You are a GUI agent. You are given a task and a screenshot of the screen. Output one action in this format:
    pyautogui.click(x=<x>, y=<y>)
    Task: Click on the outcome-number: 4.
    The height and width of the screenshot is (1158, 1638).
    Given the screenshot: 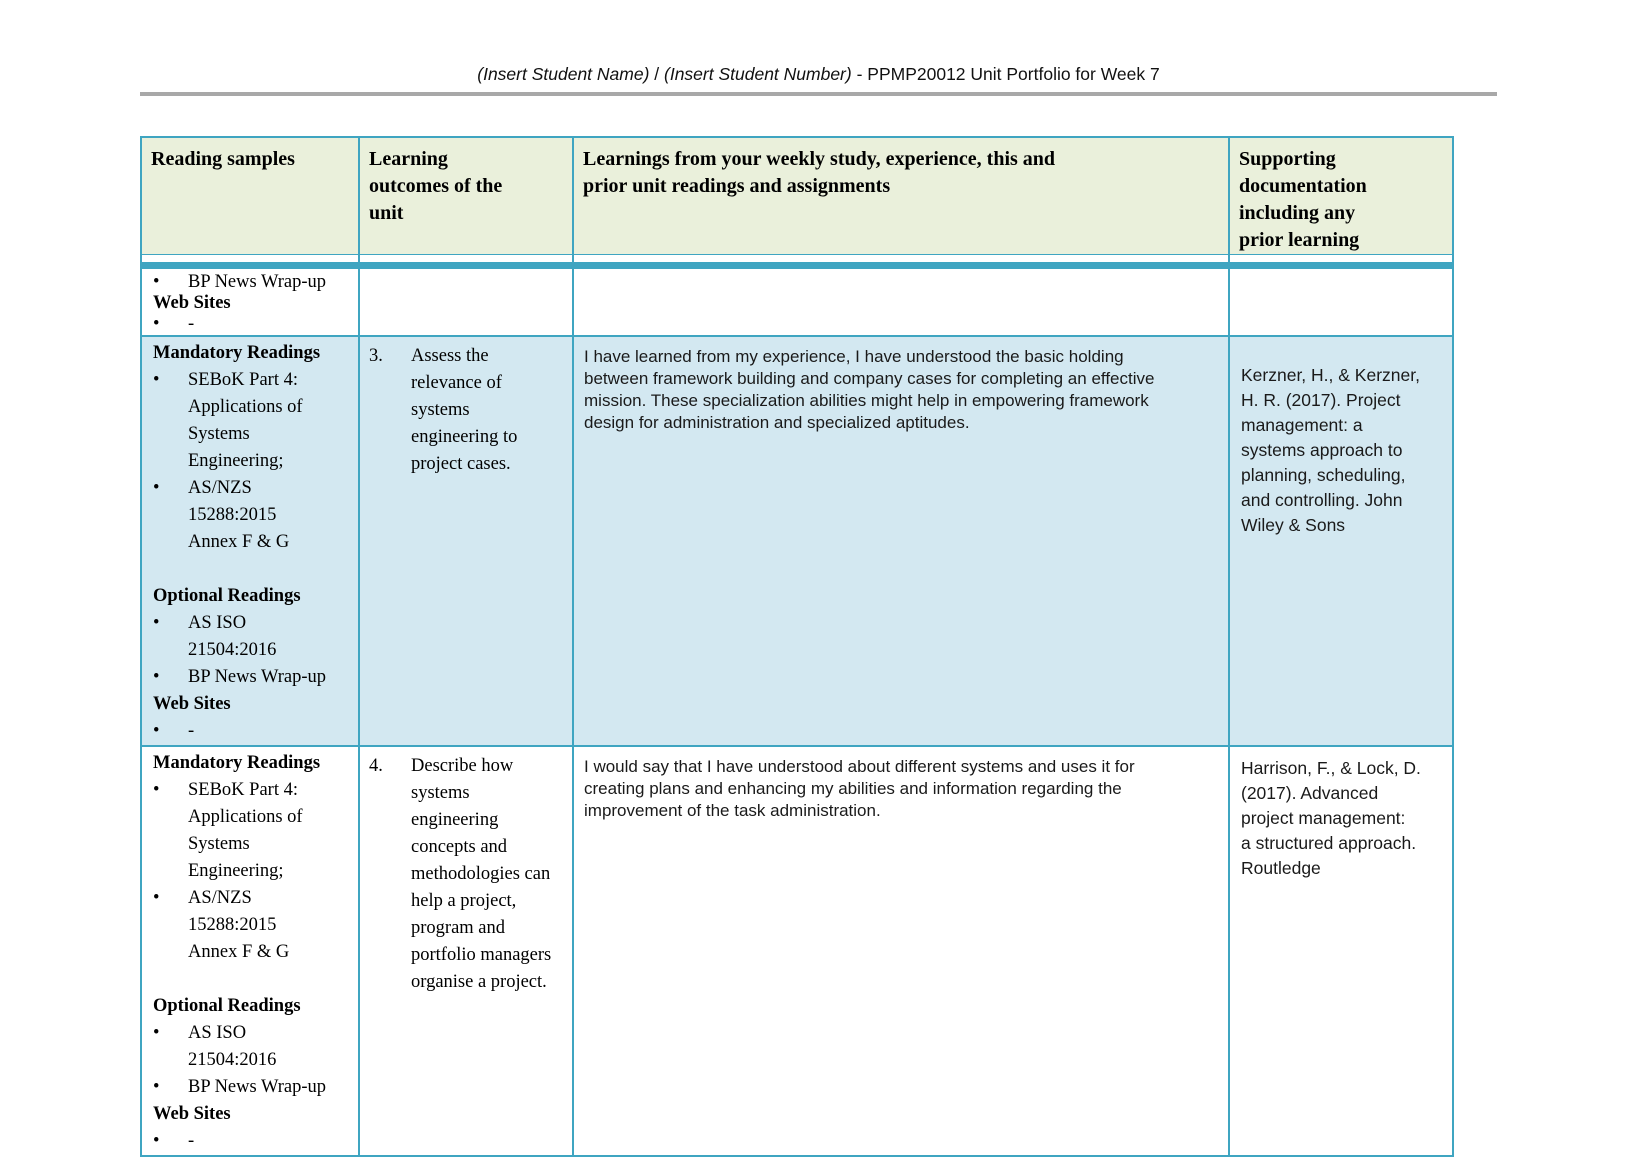 What is the action you would take?
    pyautogui.click(x=376, y=766)
    